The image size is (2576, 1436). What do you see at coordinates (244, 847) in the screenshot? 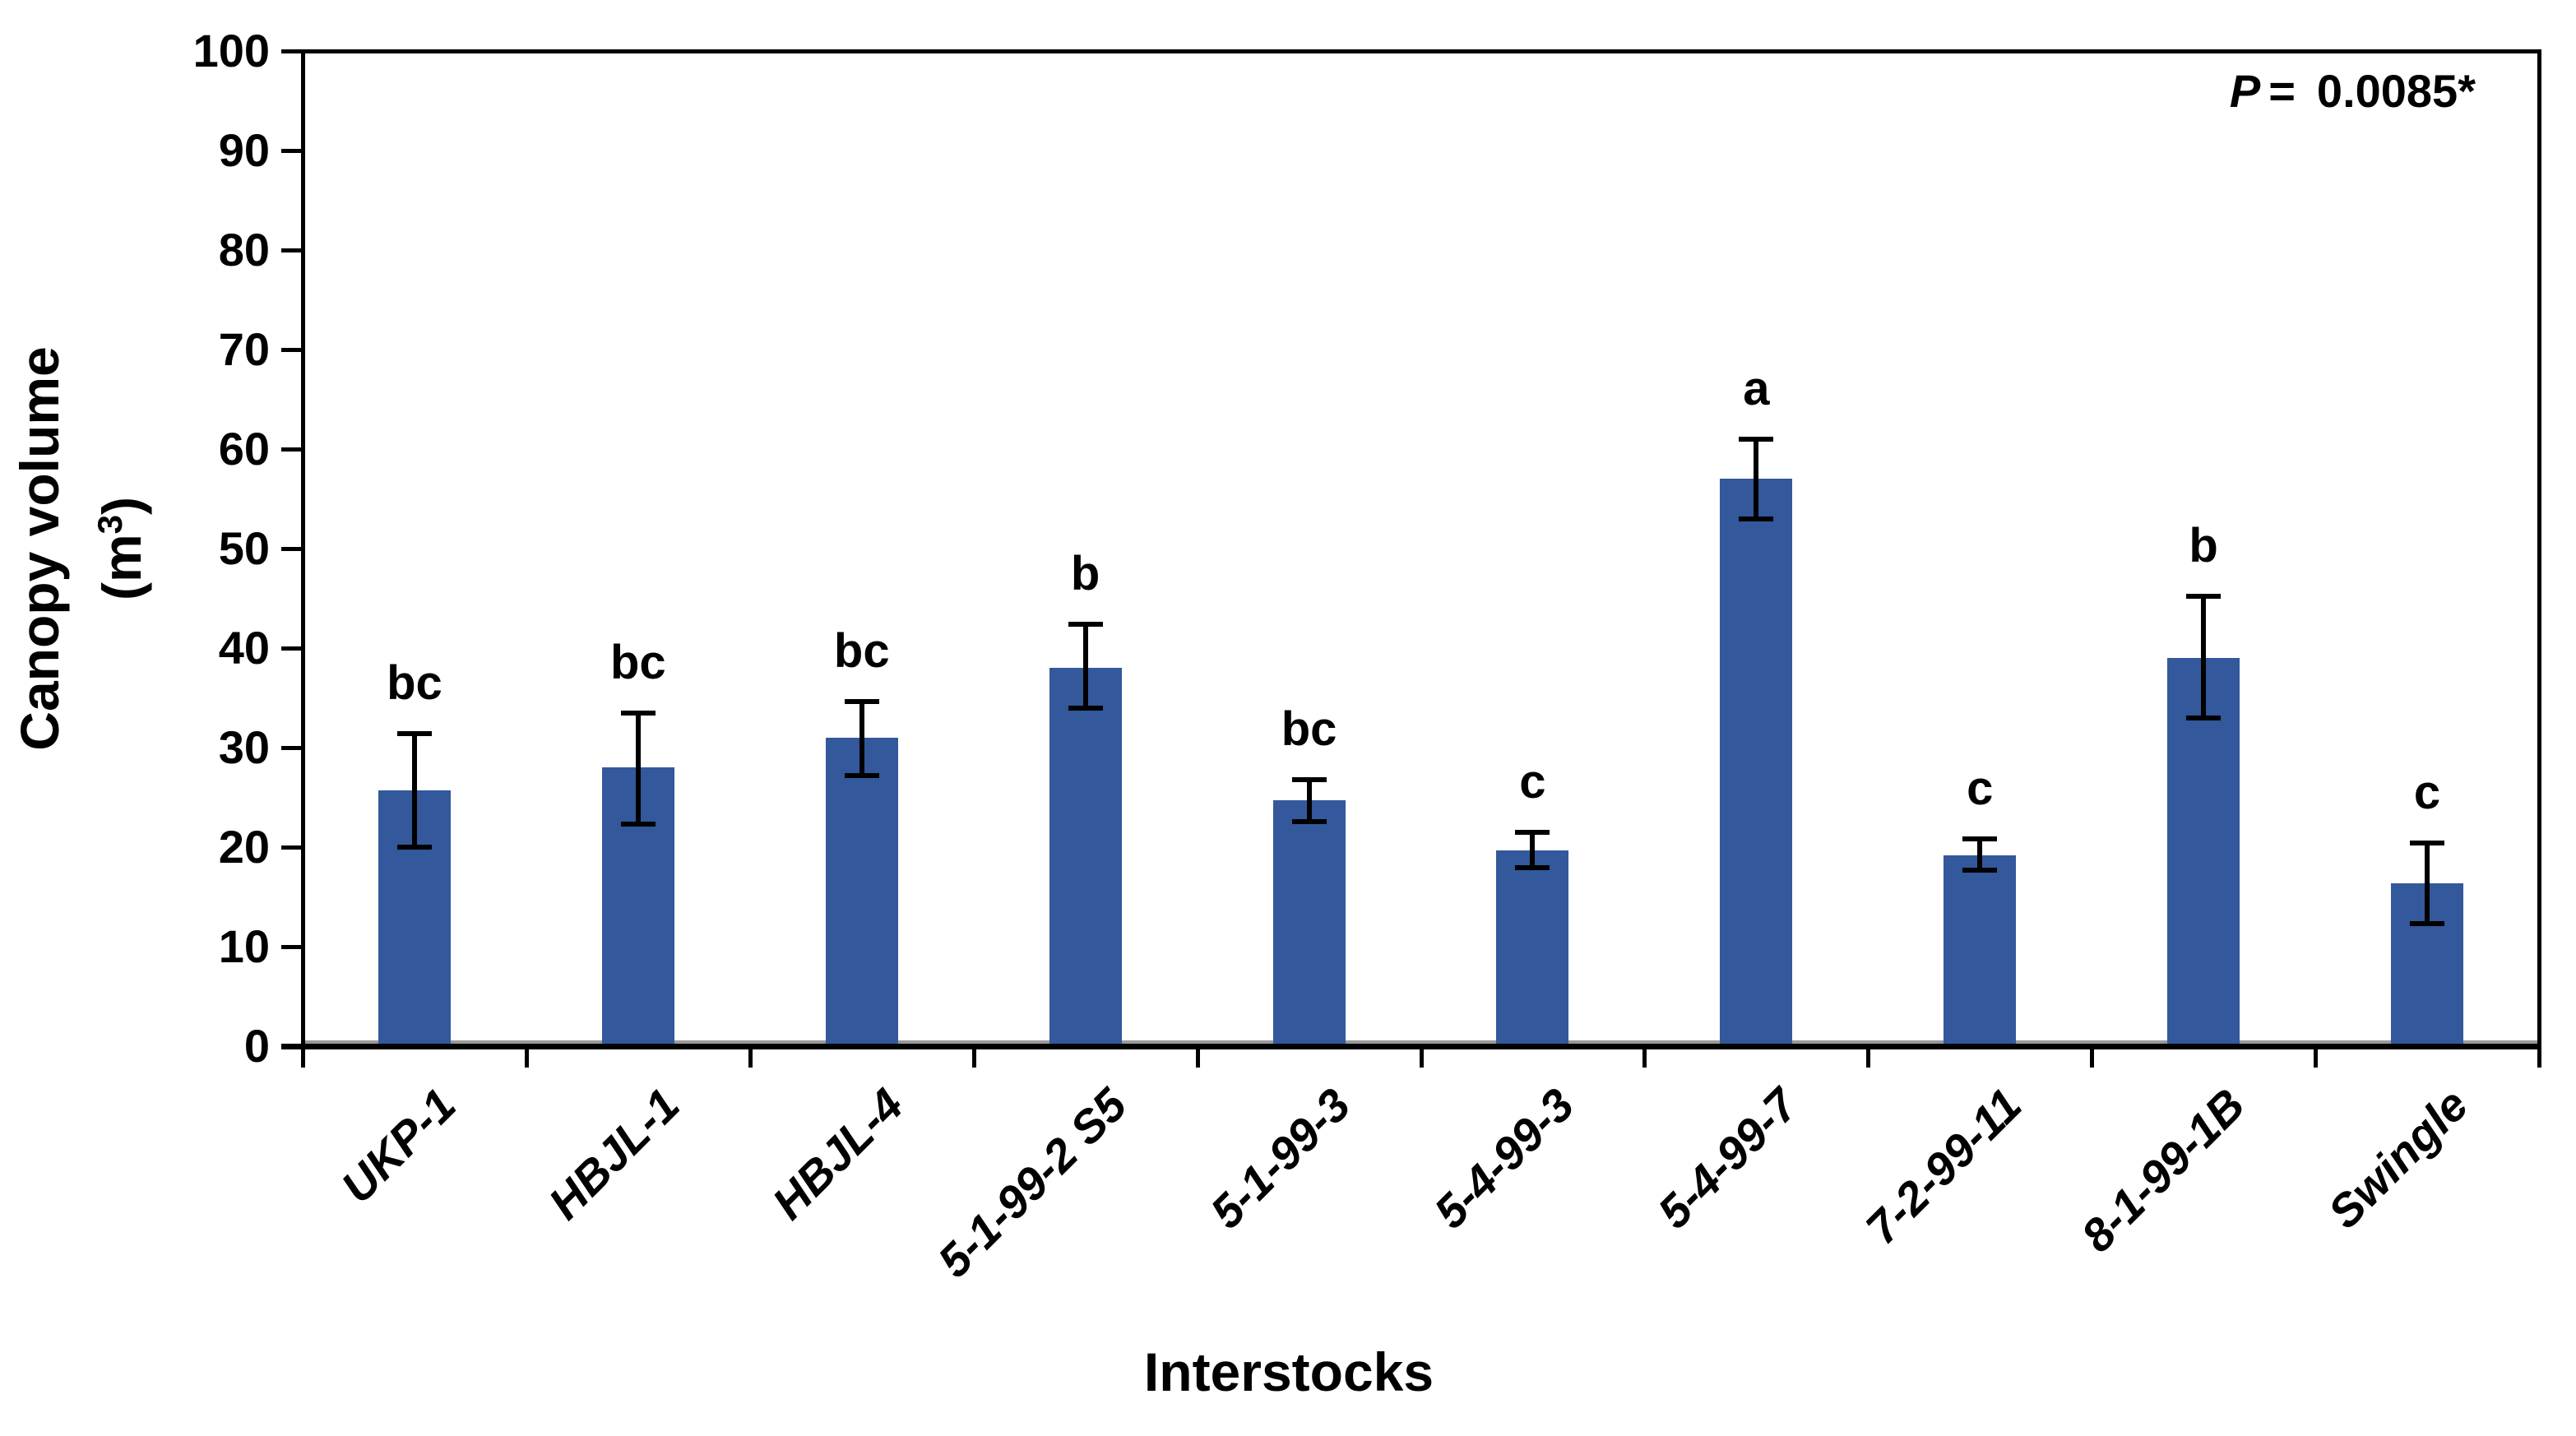
I see `y-axis-tick-label: 20` at bounding box center [244, 847].